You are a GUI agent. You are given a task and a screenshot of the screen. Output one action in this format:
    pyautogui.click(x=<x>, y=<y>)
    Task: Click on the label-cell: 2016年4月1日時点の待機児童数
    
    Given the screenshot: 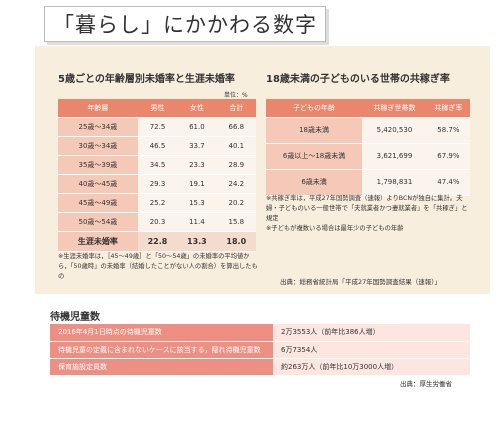 What is the action you would take?
    pyautogui.click(x=161, y=333)
    